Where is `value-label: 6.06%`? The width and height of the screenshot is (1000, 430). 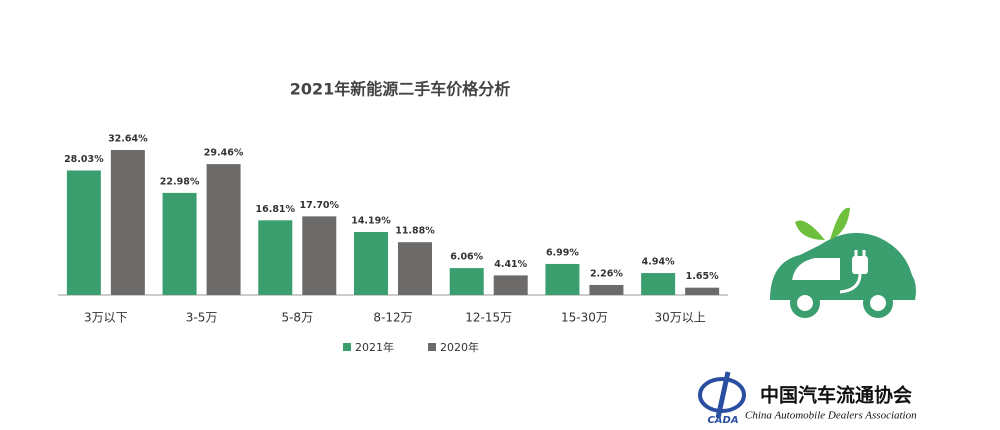
value-label: 6.06% is located at coordinates (466, 257).